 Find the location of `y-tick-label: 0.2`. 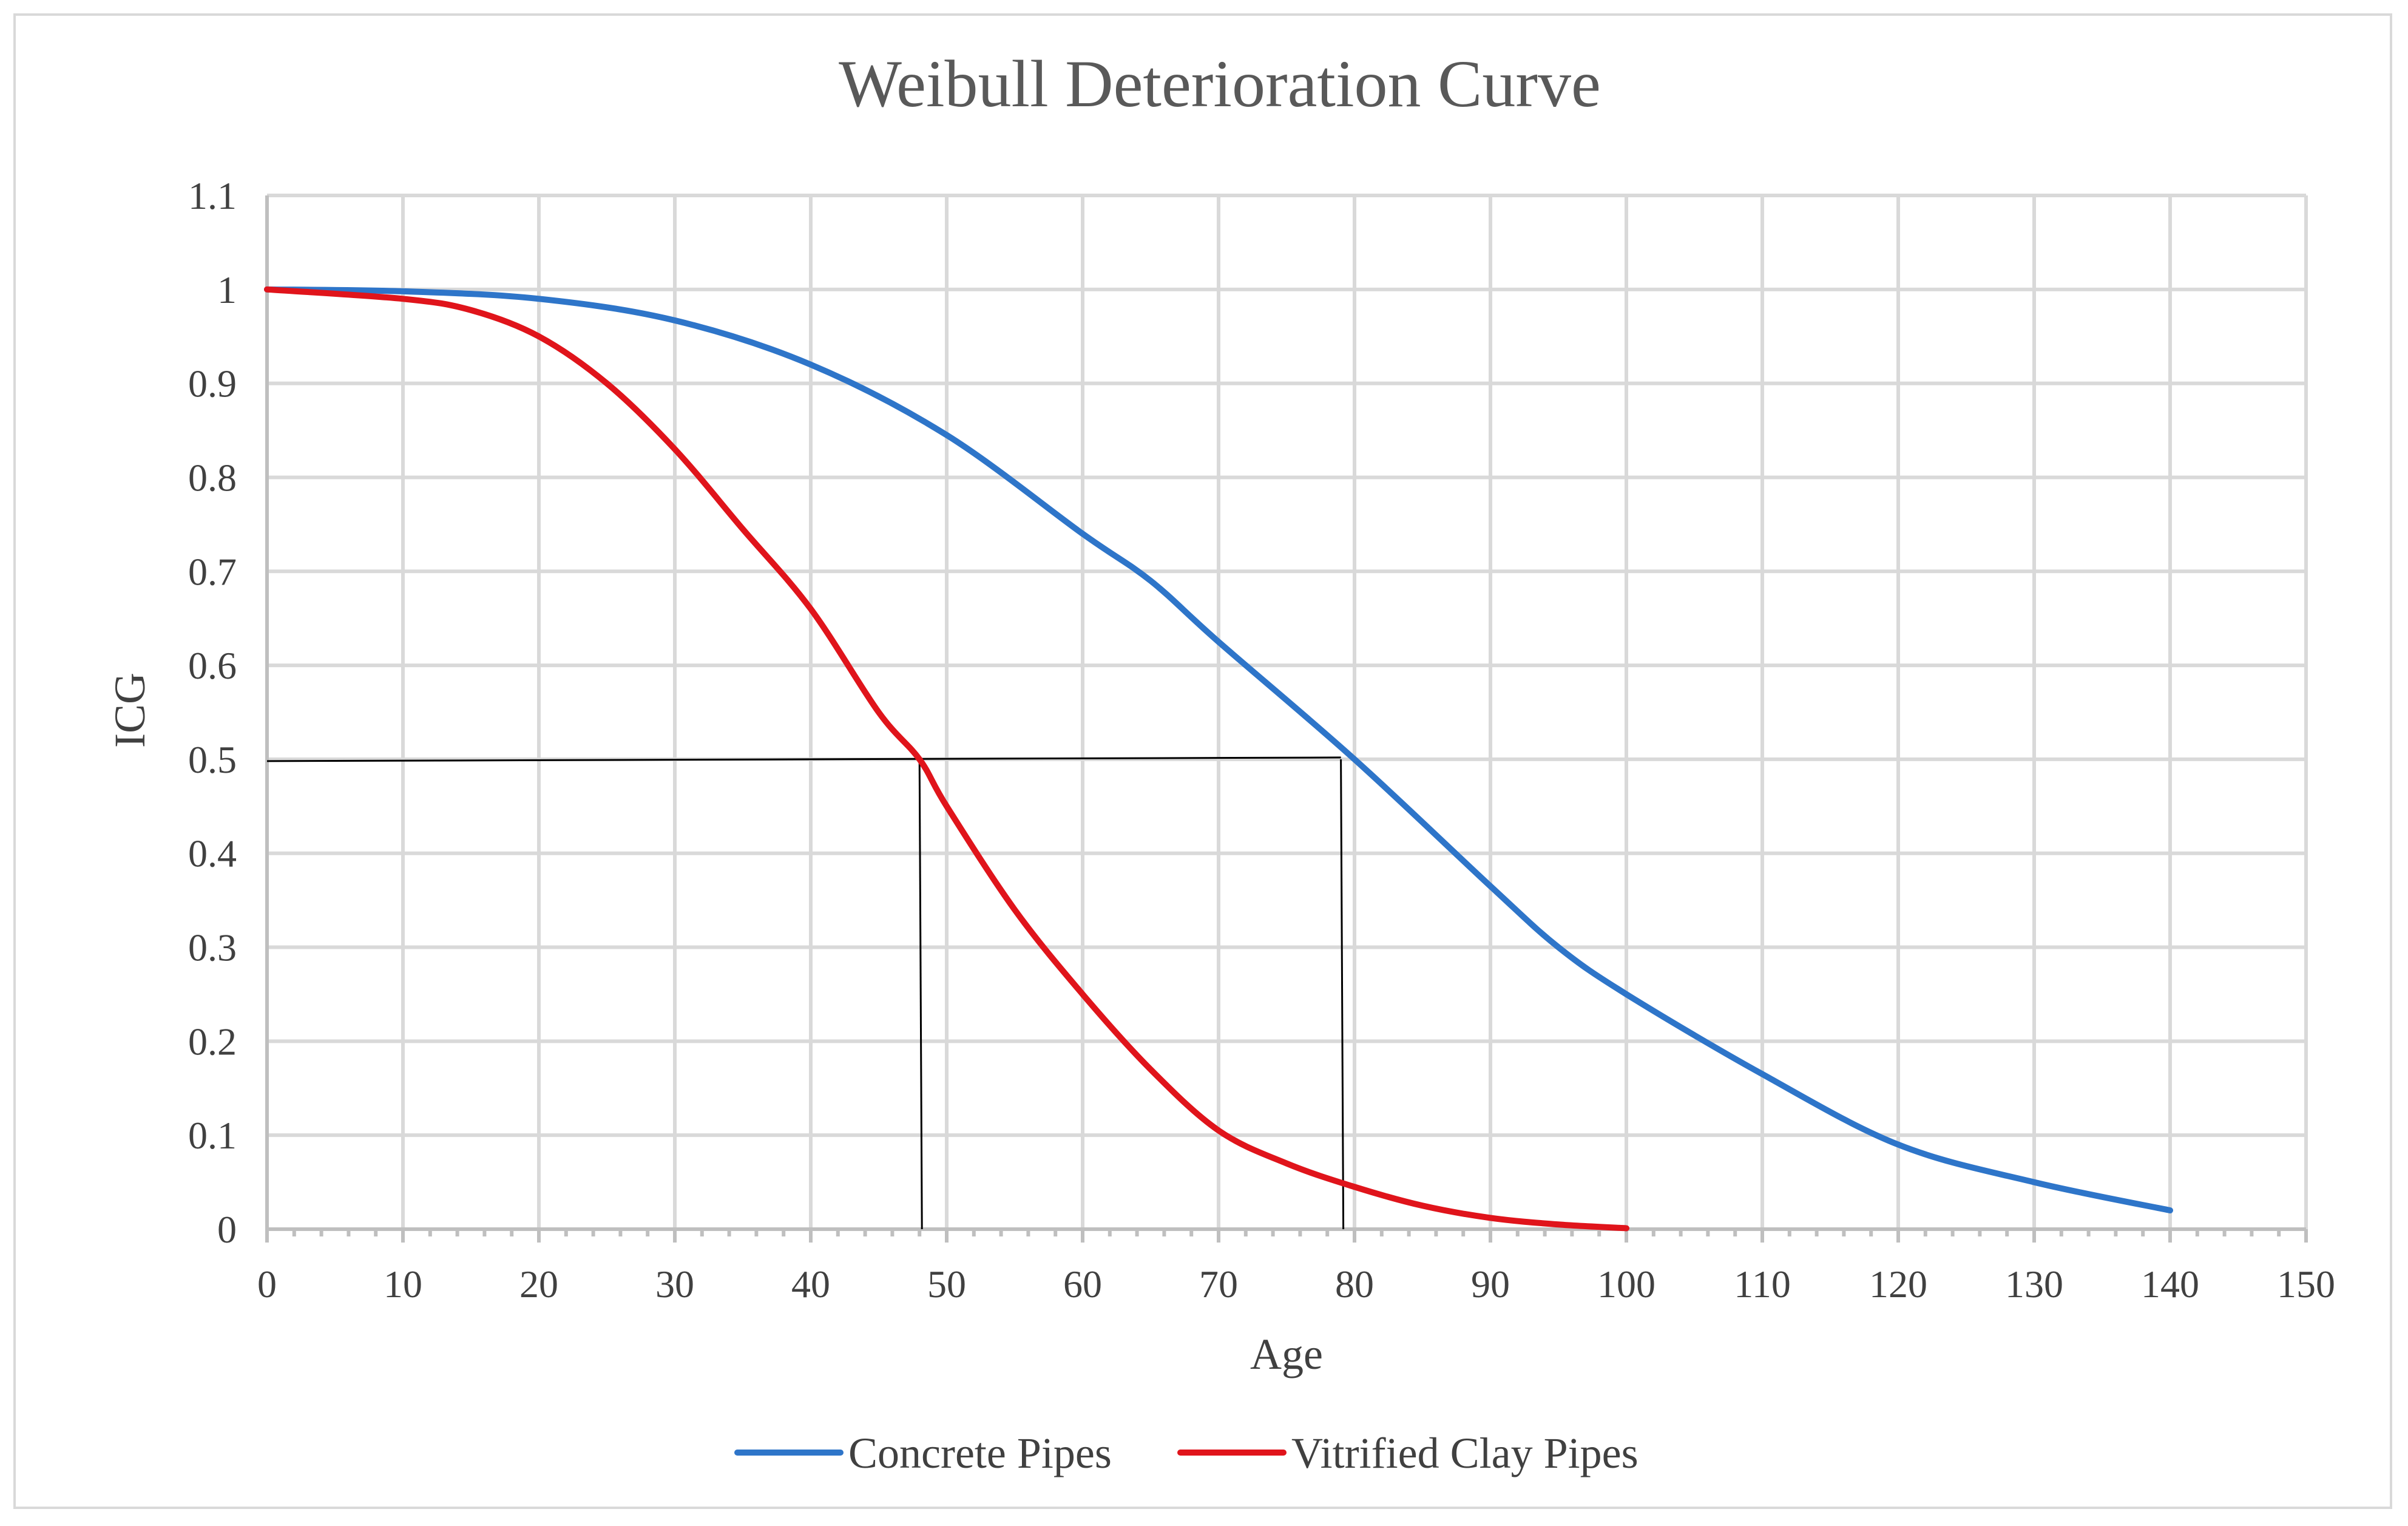

y-tick-label: 0.2 is located at coordinates (212, 1041).